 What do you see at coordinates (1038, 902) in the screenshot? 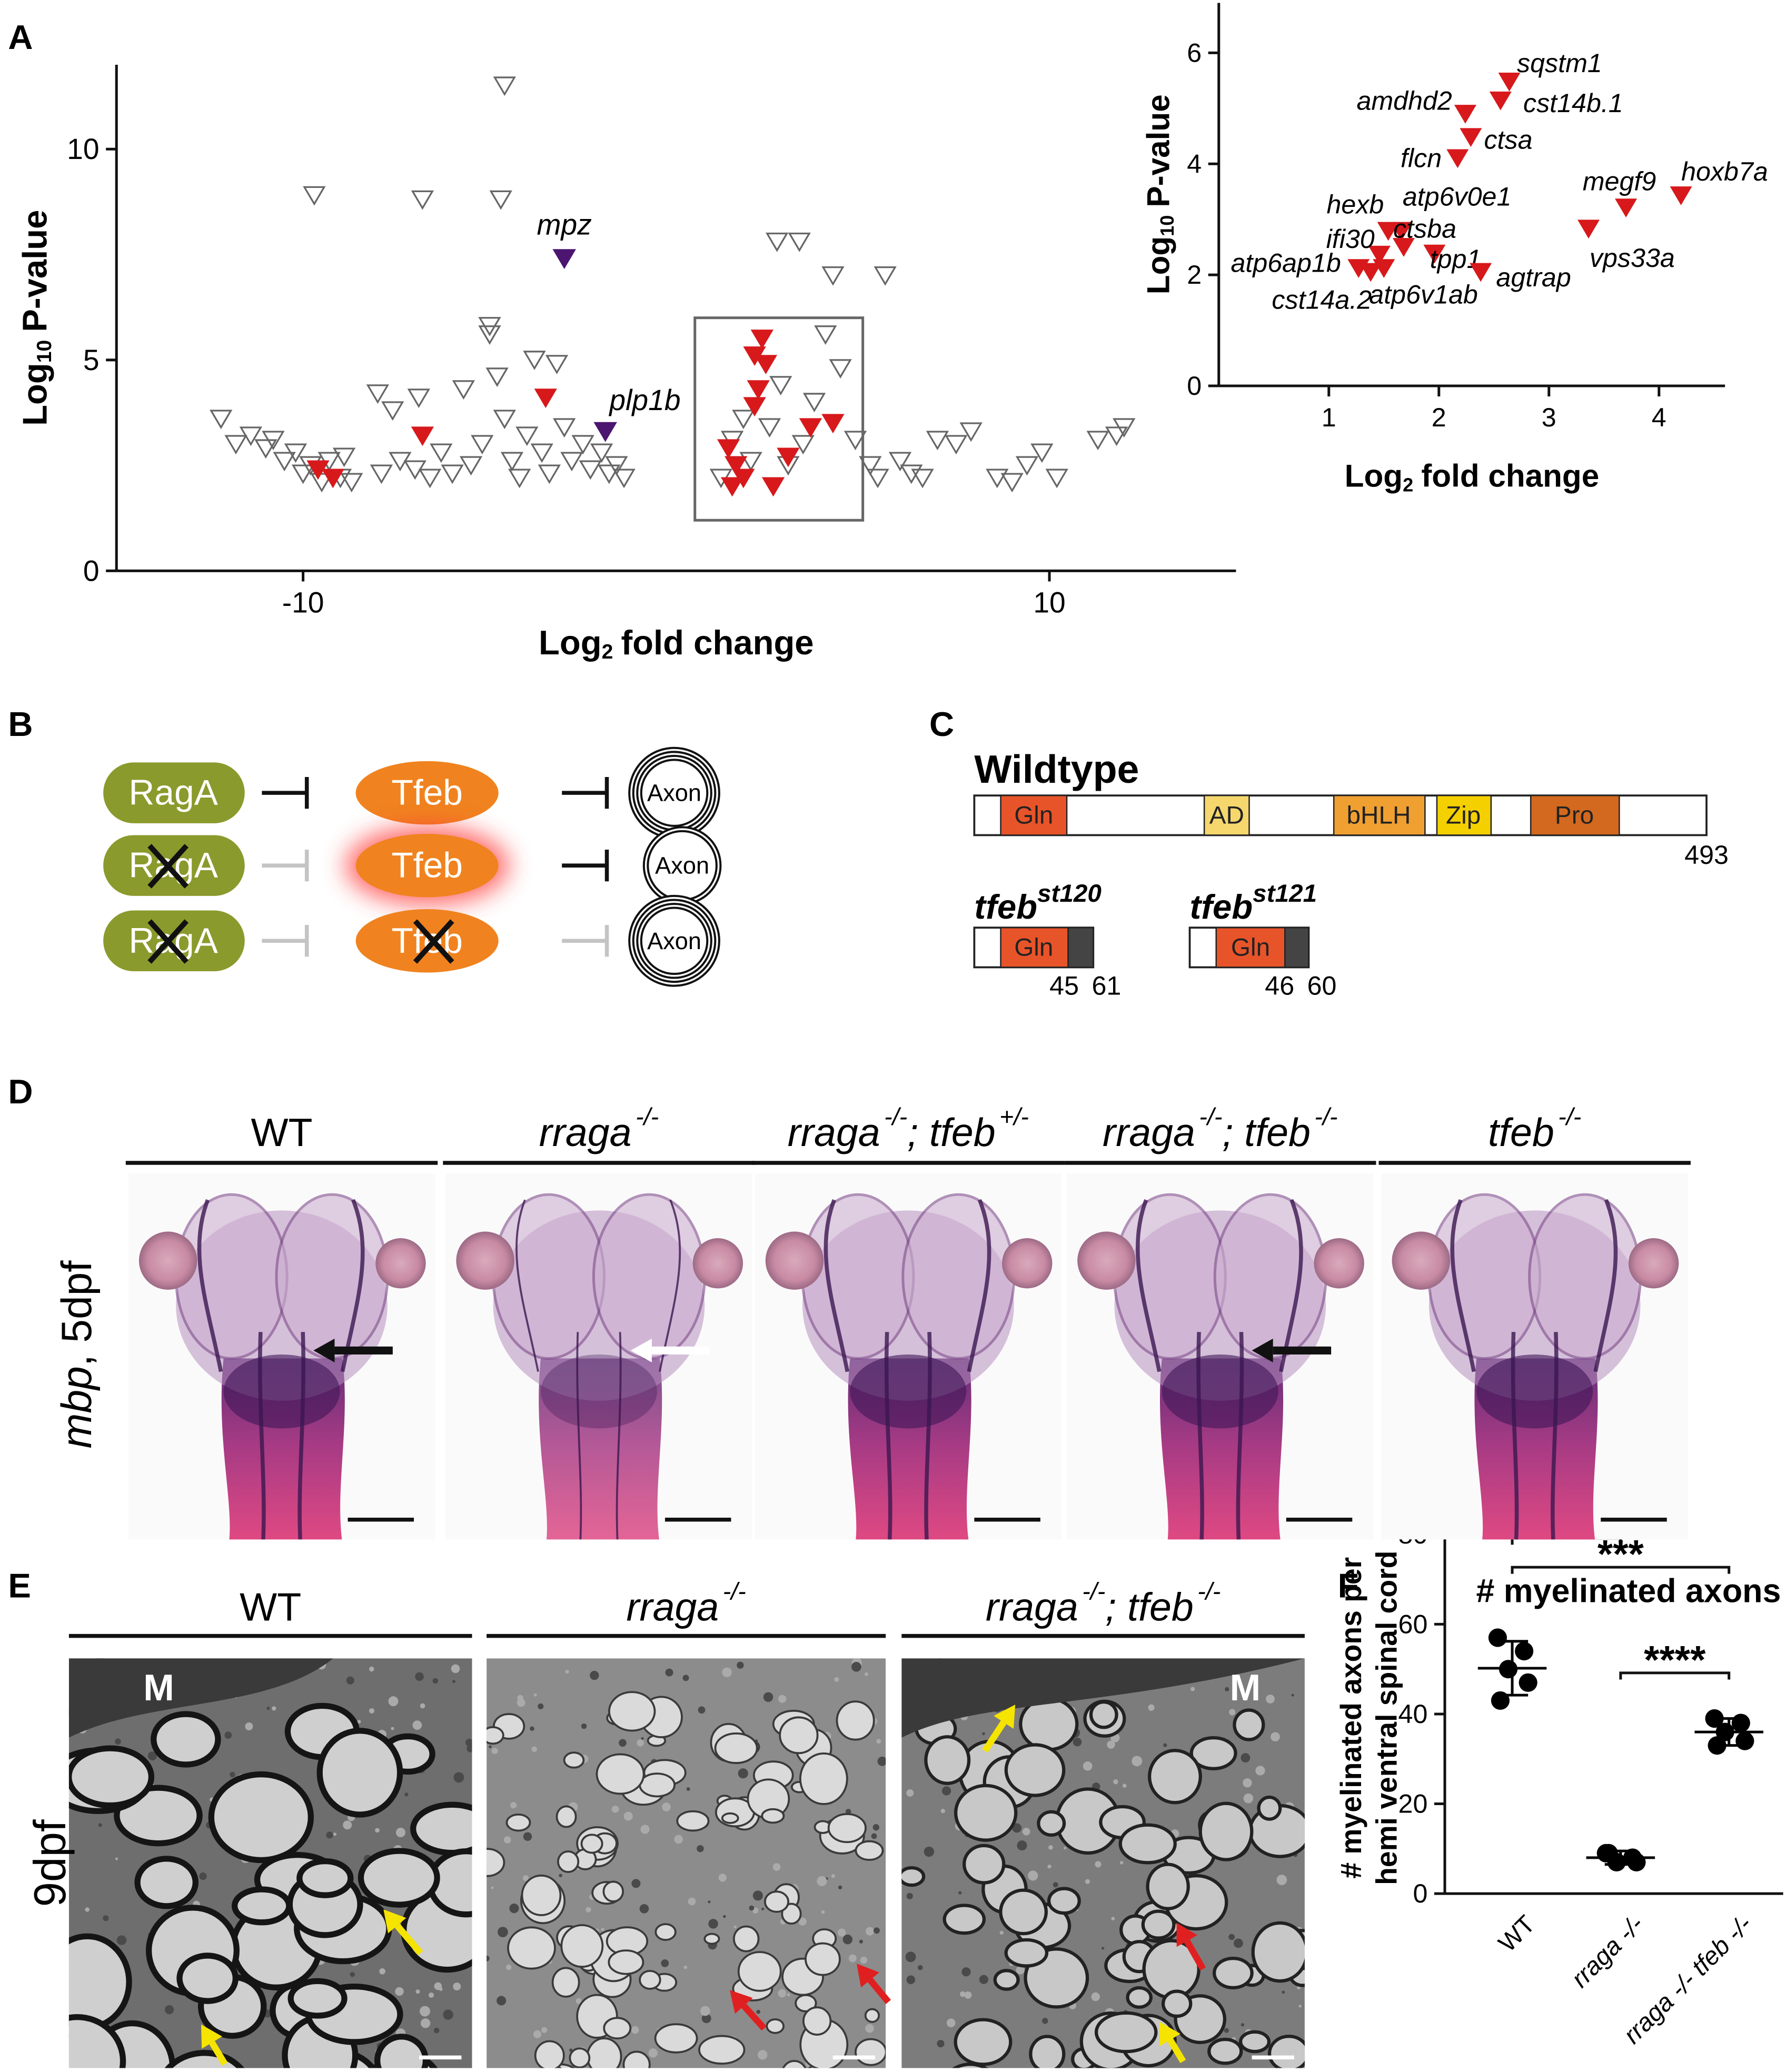
I see `allele-name: tfebst120` at bounding box center [1038, 902].